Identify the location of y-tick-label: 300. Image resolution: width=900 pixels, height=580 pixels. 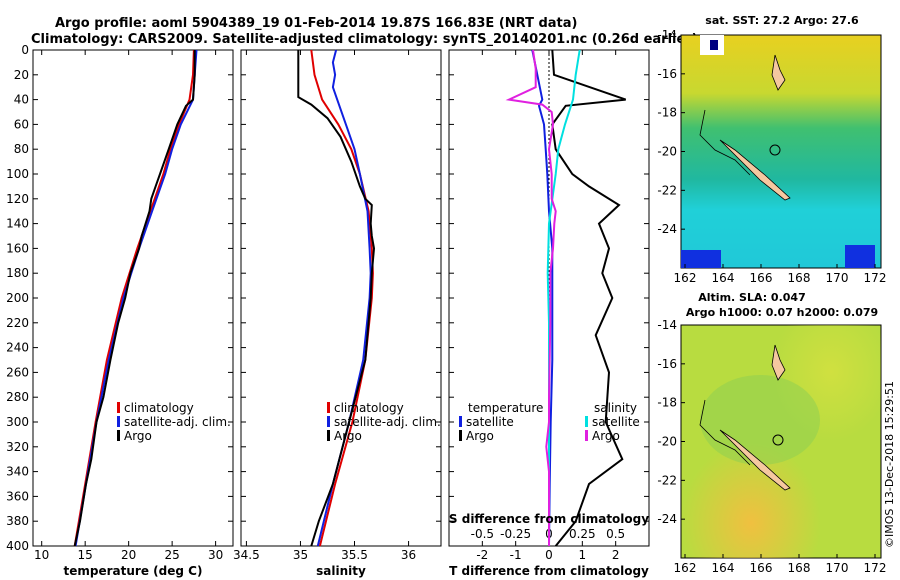
(17, 422).